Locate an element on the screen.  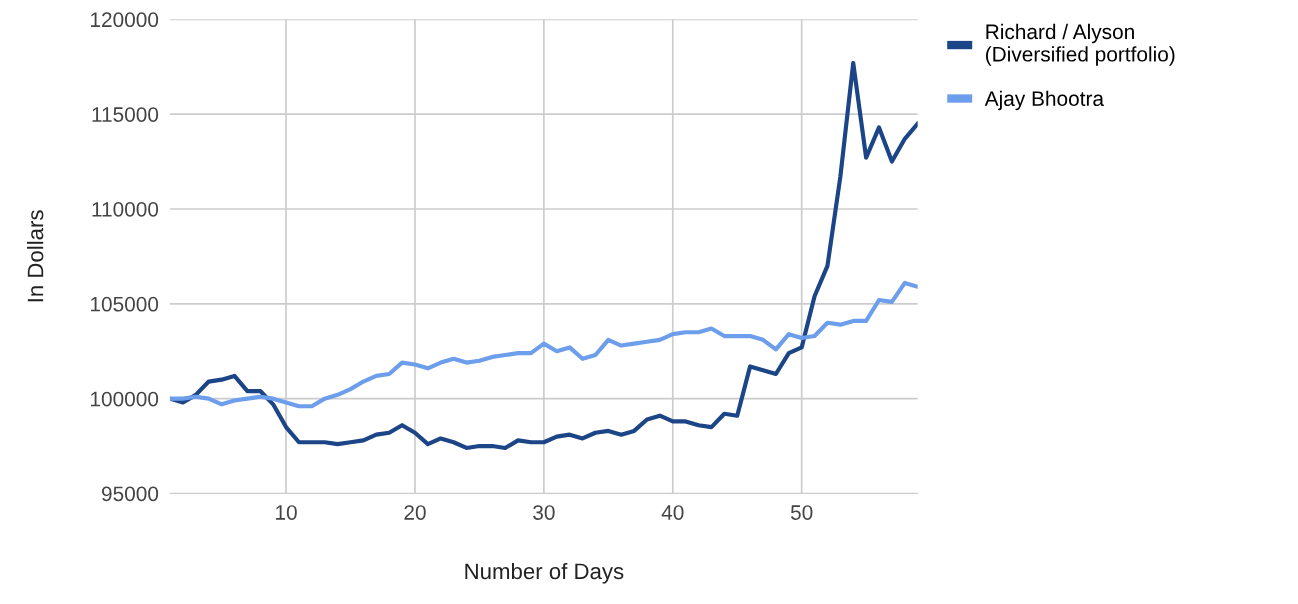
y-tick-label: 95000 is located at coordinates (130, 494).